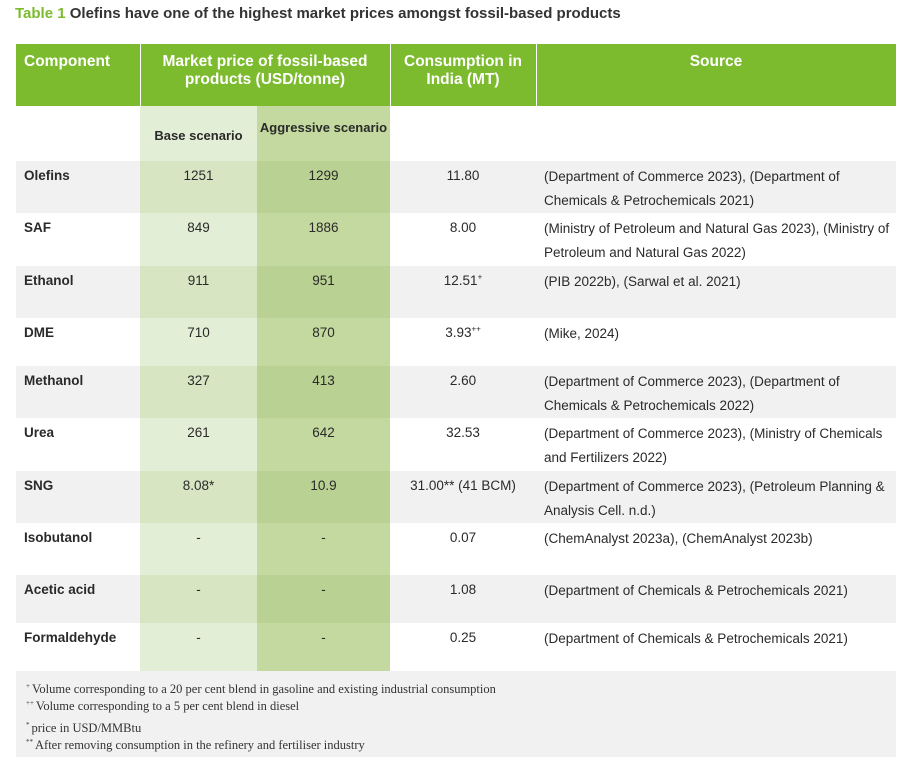 The height and width of the screenshot is (761, 920). What do you see at coordinates (323, 292) in the screenshot?
I see `cell-aggressive: 951` at bounding box center [323, 292].